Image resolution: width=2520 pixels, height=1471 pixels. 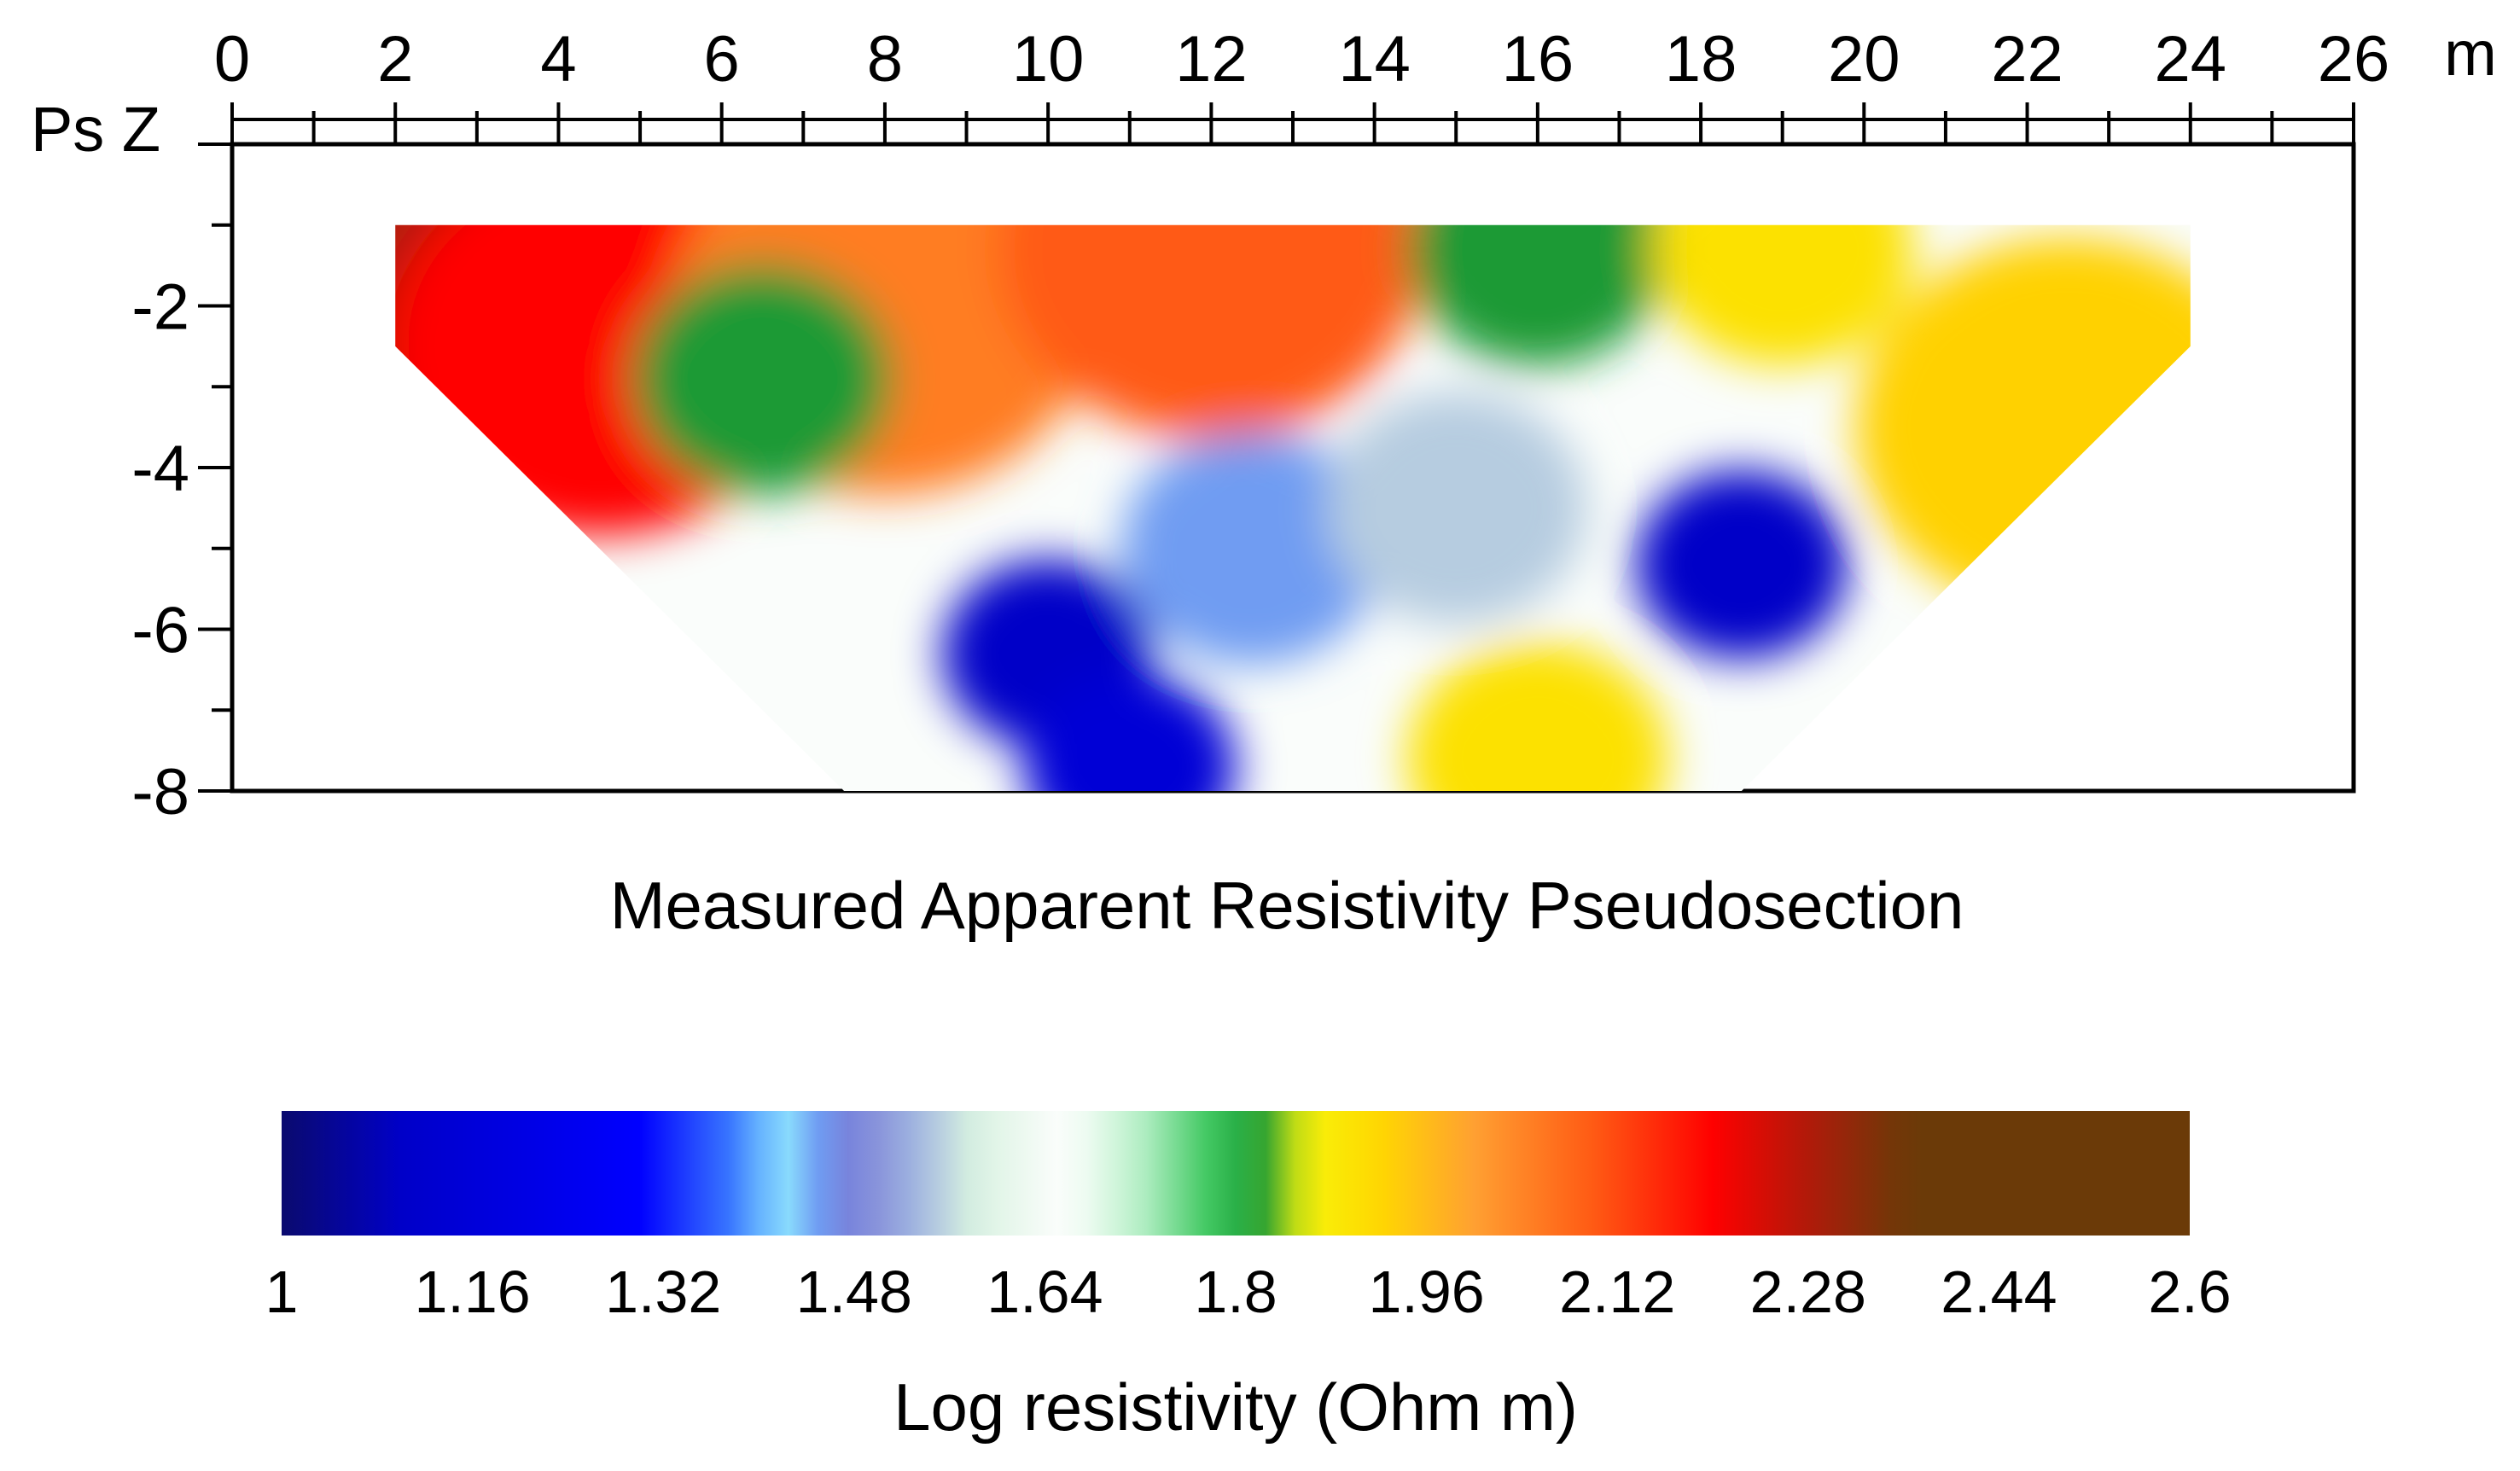 I want to click on x-tick-label: 18, so click(x=1701, y=60).